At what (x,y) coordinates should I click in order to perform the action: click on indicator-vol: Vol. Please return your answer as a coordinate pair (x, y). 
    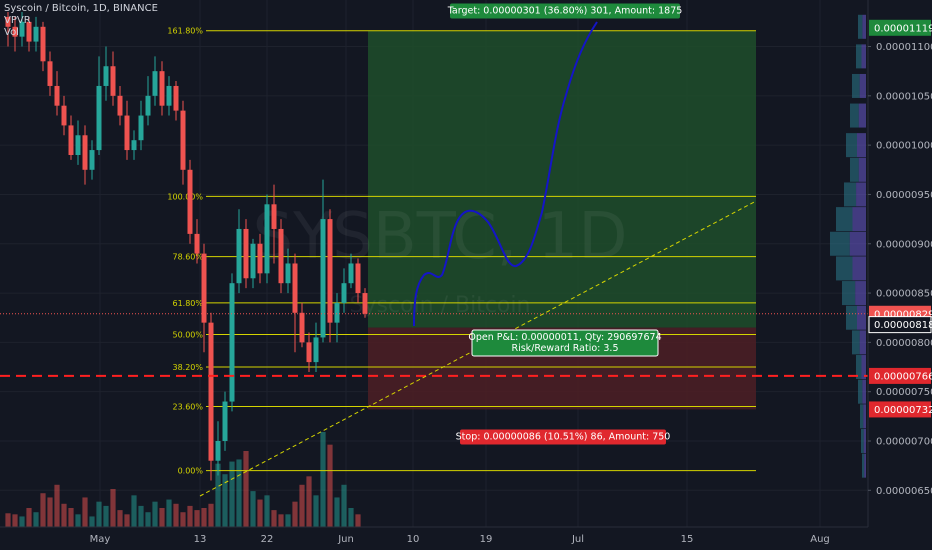
    Looking at the image, I should click on (11, 32).